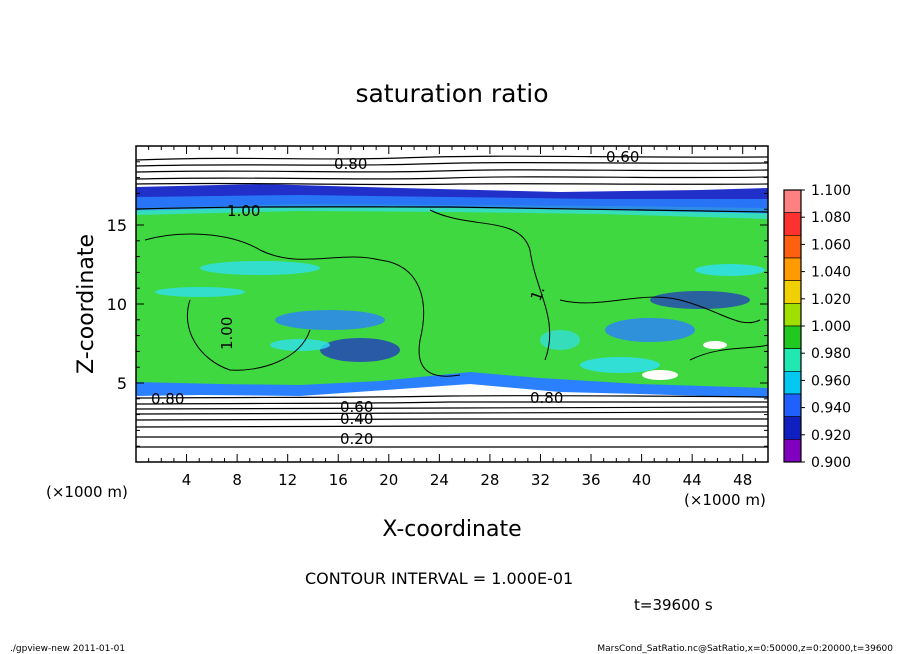  Describe the element at coordinates (439, 480) in the screenshot. I see `x-tick-label: 24` at that location.